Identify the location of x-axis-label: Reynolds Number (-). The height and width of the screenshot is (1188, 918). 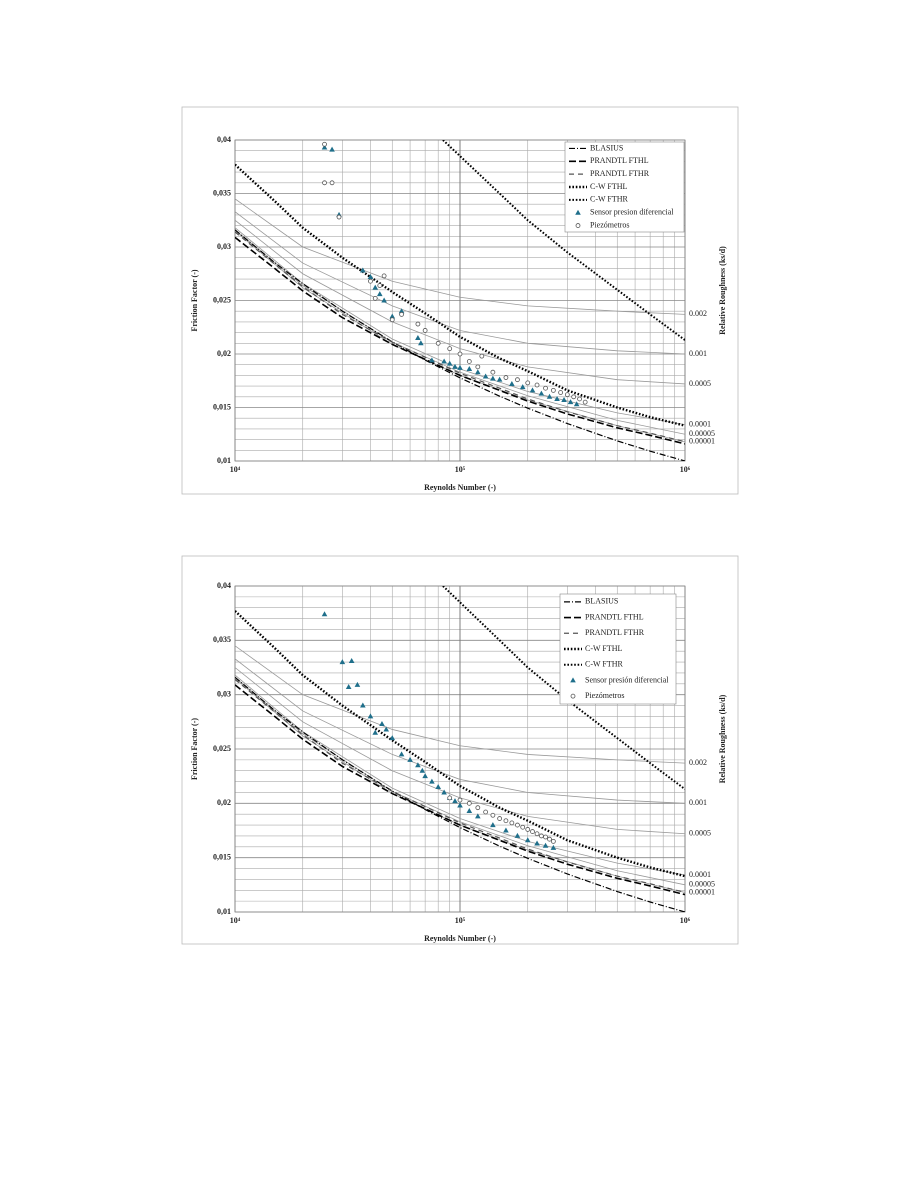
(460, 487).